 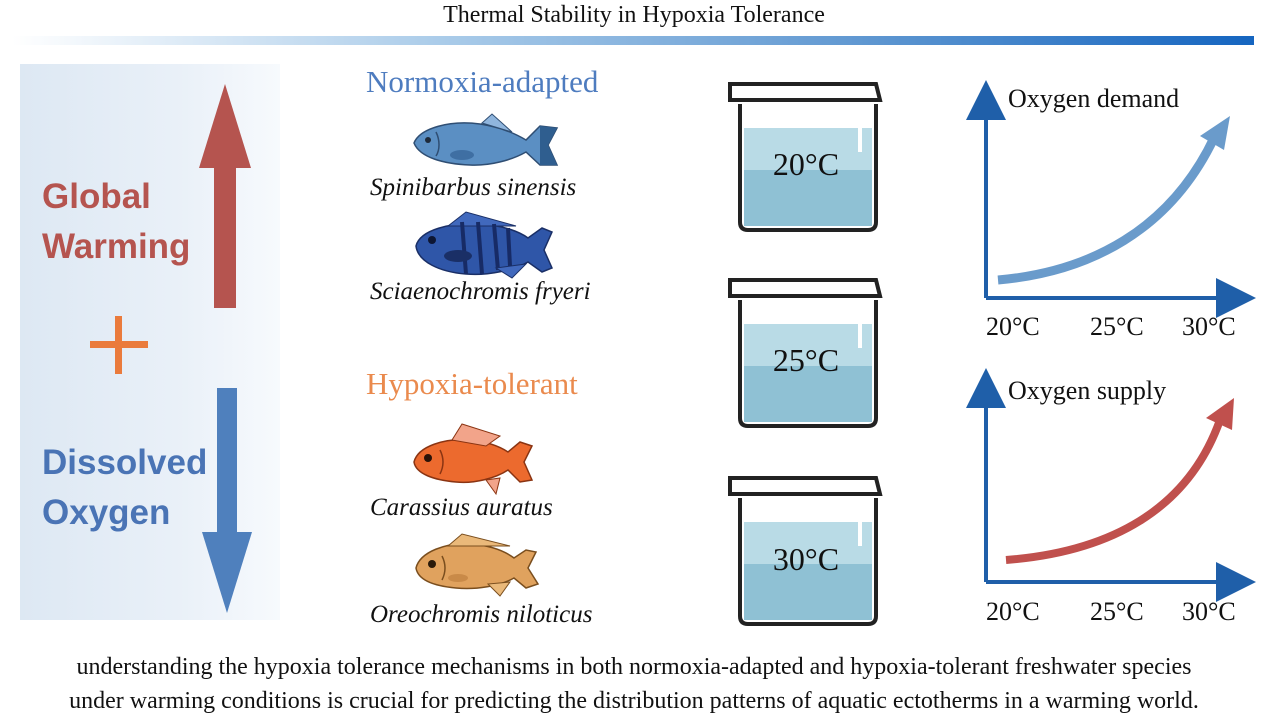 I want to click on beaker-20c, so click(x=805, y=157).